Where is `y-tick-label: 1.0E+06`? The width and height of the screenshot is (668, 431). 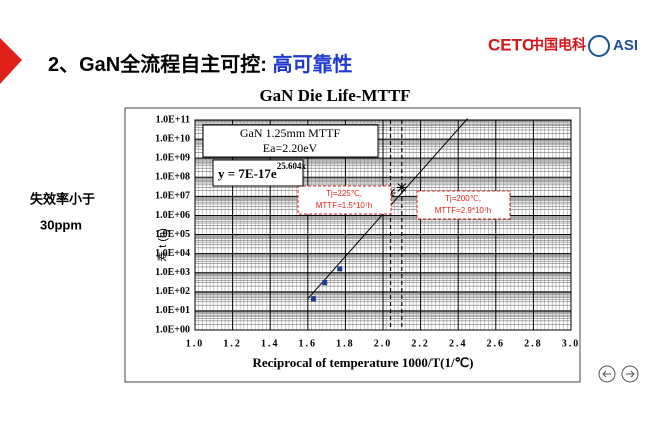
y-tick-label: 1.0E+06 is located at coordinates (172, 215).